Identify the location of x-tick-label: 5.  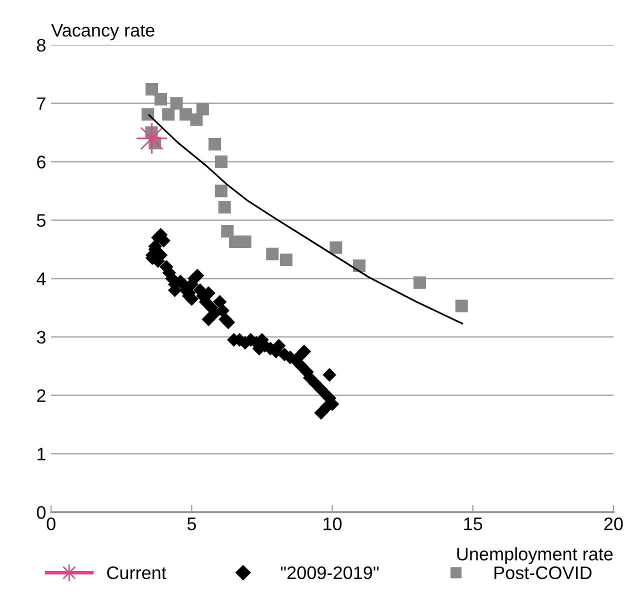
(191, 524).